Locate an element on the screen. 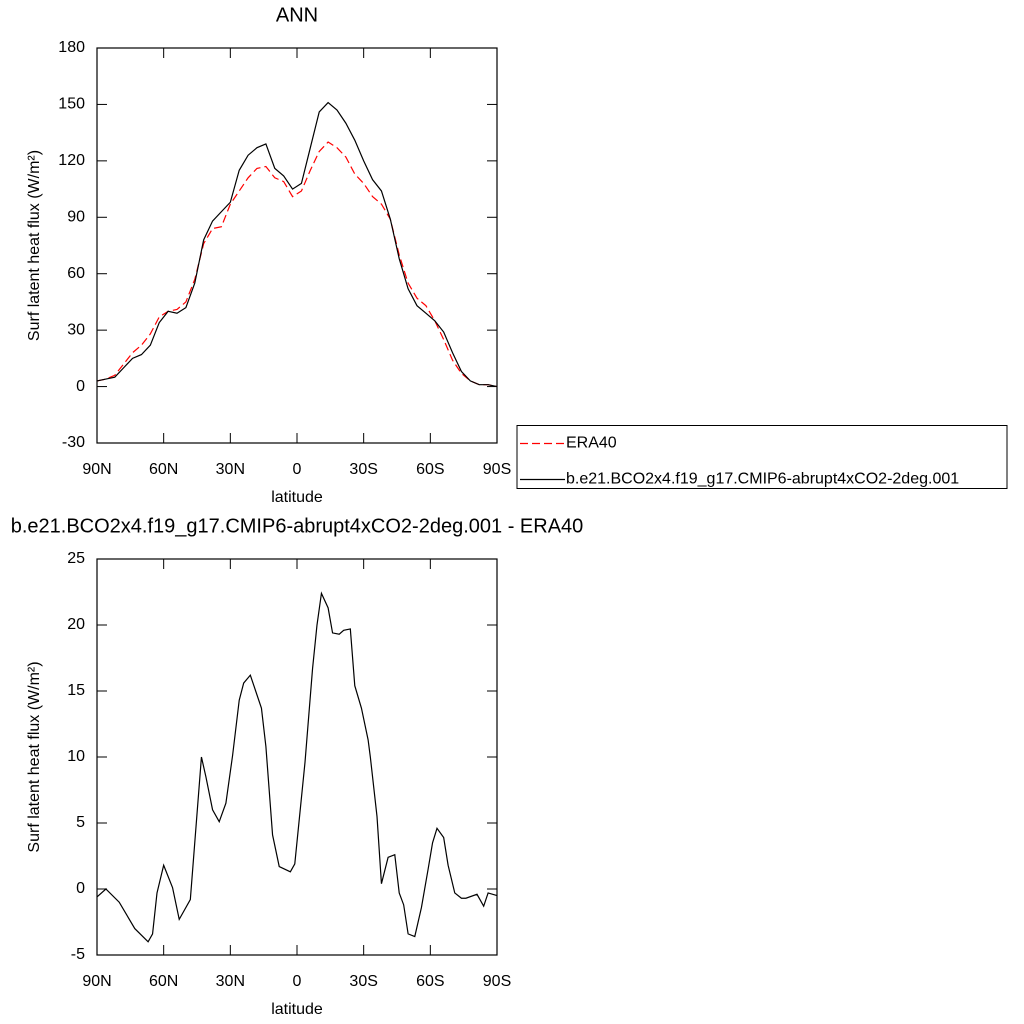 The width and height of the screenshot is (1024, 1024). legend-box is located at coordinates (762, 457).